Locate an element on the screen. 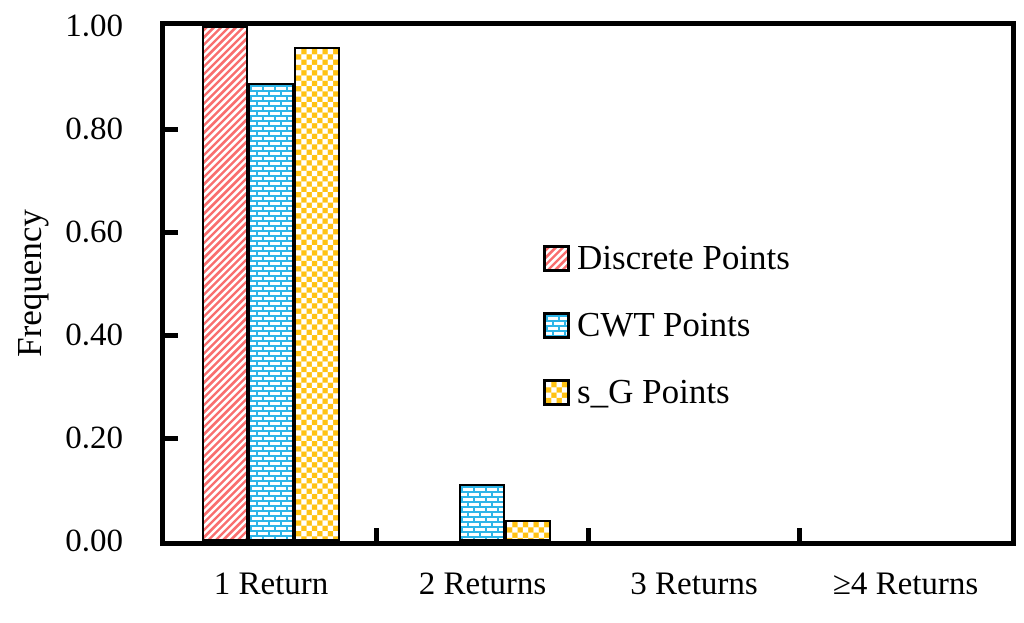 The height and width of the screenshot is (623, 1024). y-tick-label: 1.00 is located at coordinates (94, 26).